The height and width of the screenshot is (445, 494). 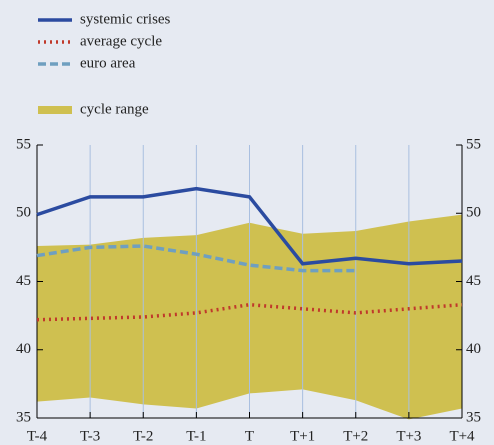 What do you see at coordinates (90, 436) in the screenshot?
I see `x-tick-label: T-3` at bounding box center [90, 436].